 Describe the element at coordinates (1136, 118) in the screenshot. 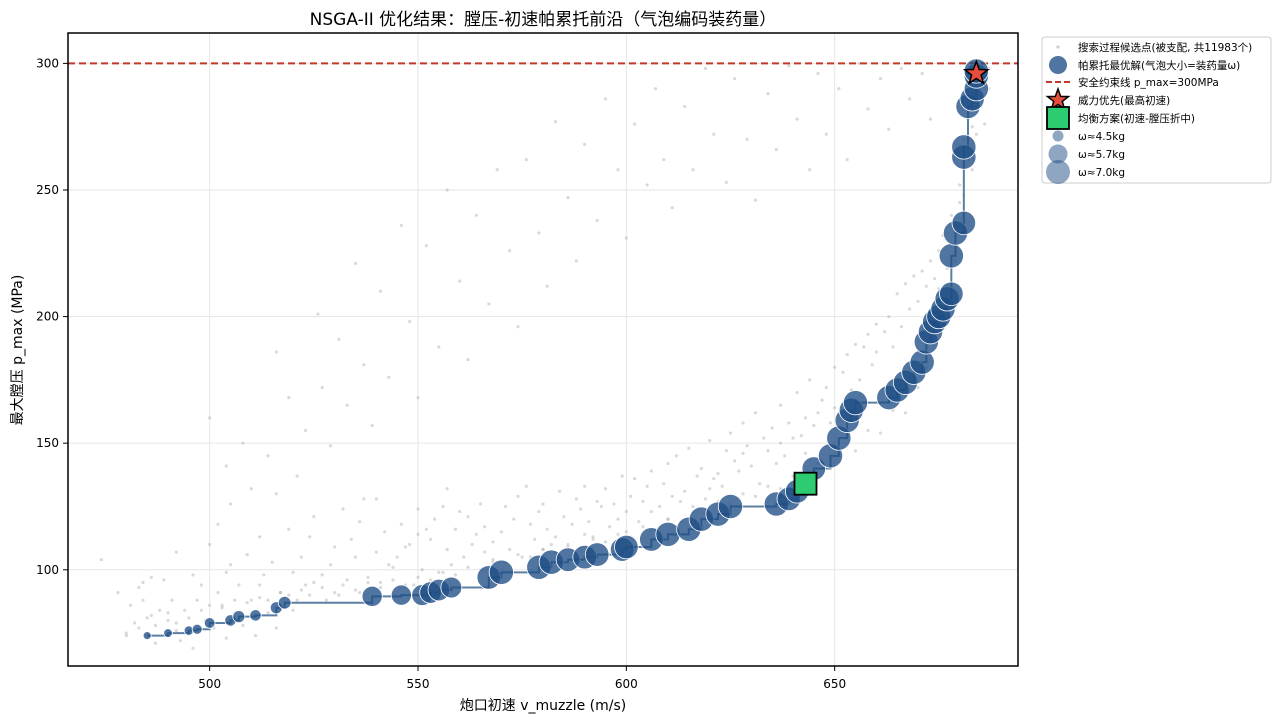

I see `legend-square-label: 均衡方案(初速-膛压折中)` at that location.